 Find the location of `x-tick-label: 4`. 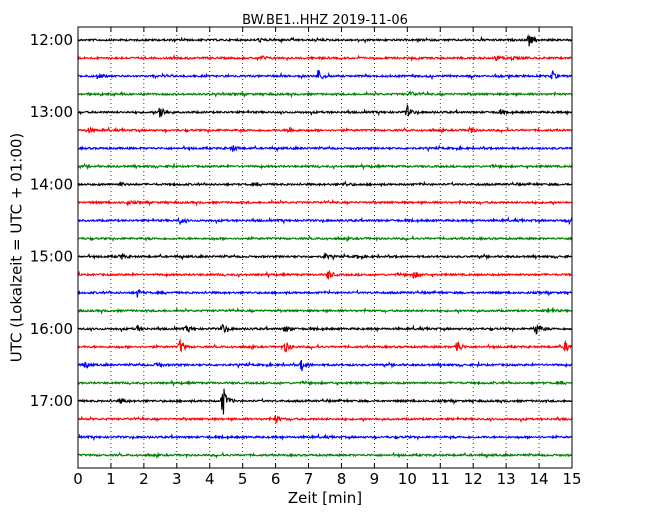

x-tick-label: 4 is located at coordinates (210, 479).